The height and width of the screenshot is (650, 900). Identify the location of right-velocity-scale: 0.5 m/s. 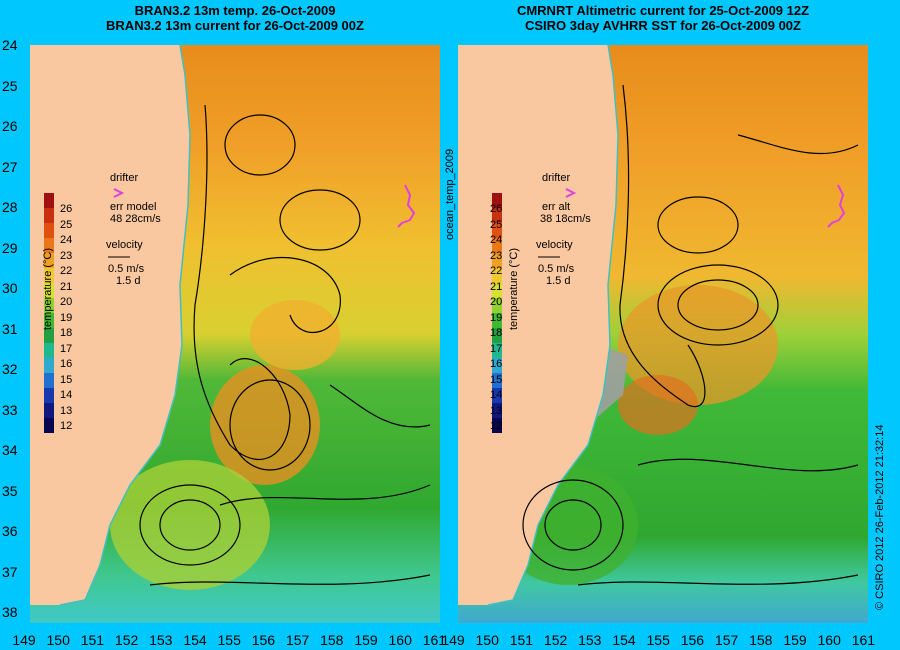
(556, 269).